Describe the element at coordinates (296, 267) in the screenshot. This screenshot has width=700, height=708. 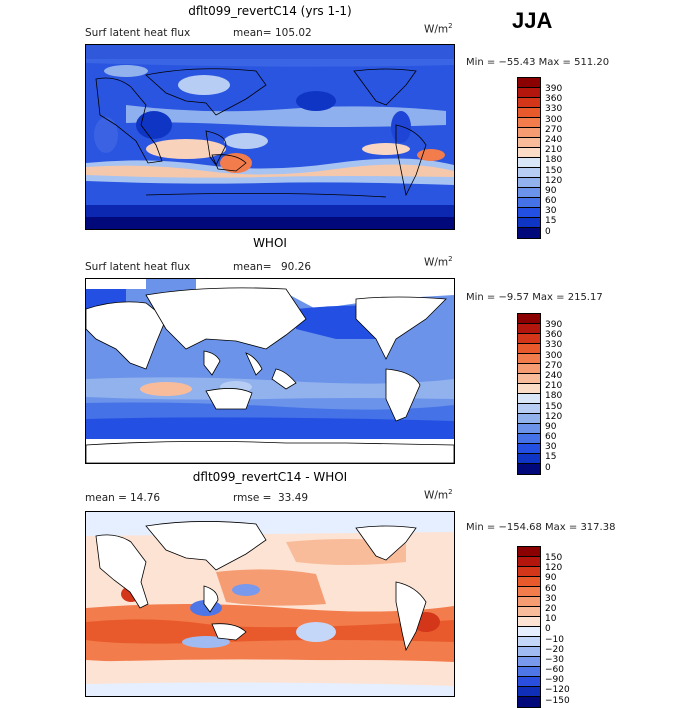
I see `panel-2-mean-value: 90.26` at that location.